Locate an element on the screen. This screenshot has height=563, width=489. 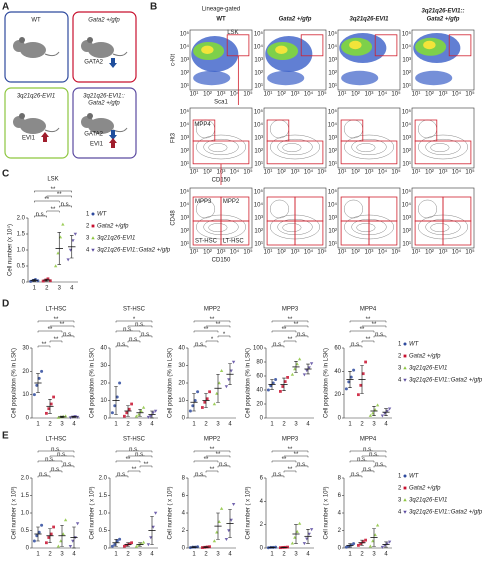
y-tick-label: 0 is located at coordinates (28, 549).